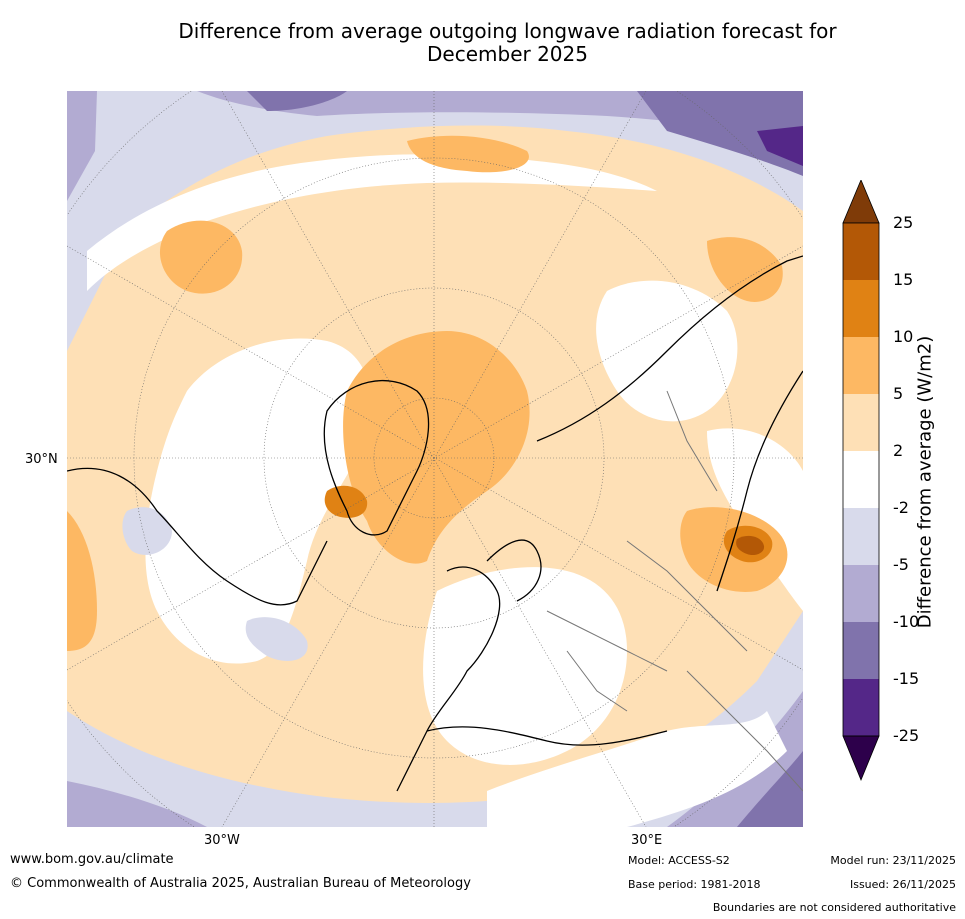 Image resolution: width=965 pixels, height=919 pixels. Describe the element at coordinates (647, 840) in the screenshot. I see `lon-label-30e: 30°E` at that location.